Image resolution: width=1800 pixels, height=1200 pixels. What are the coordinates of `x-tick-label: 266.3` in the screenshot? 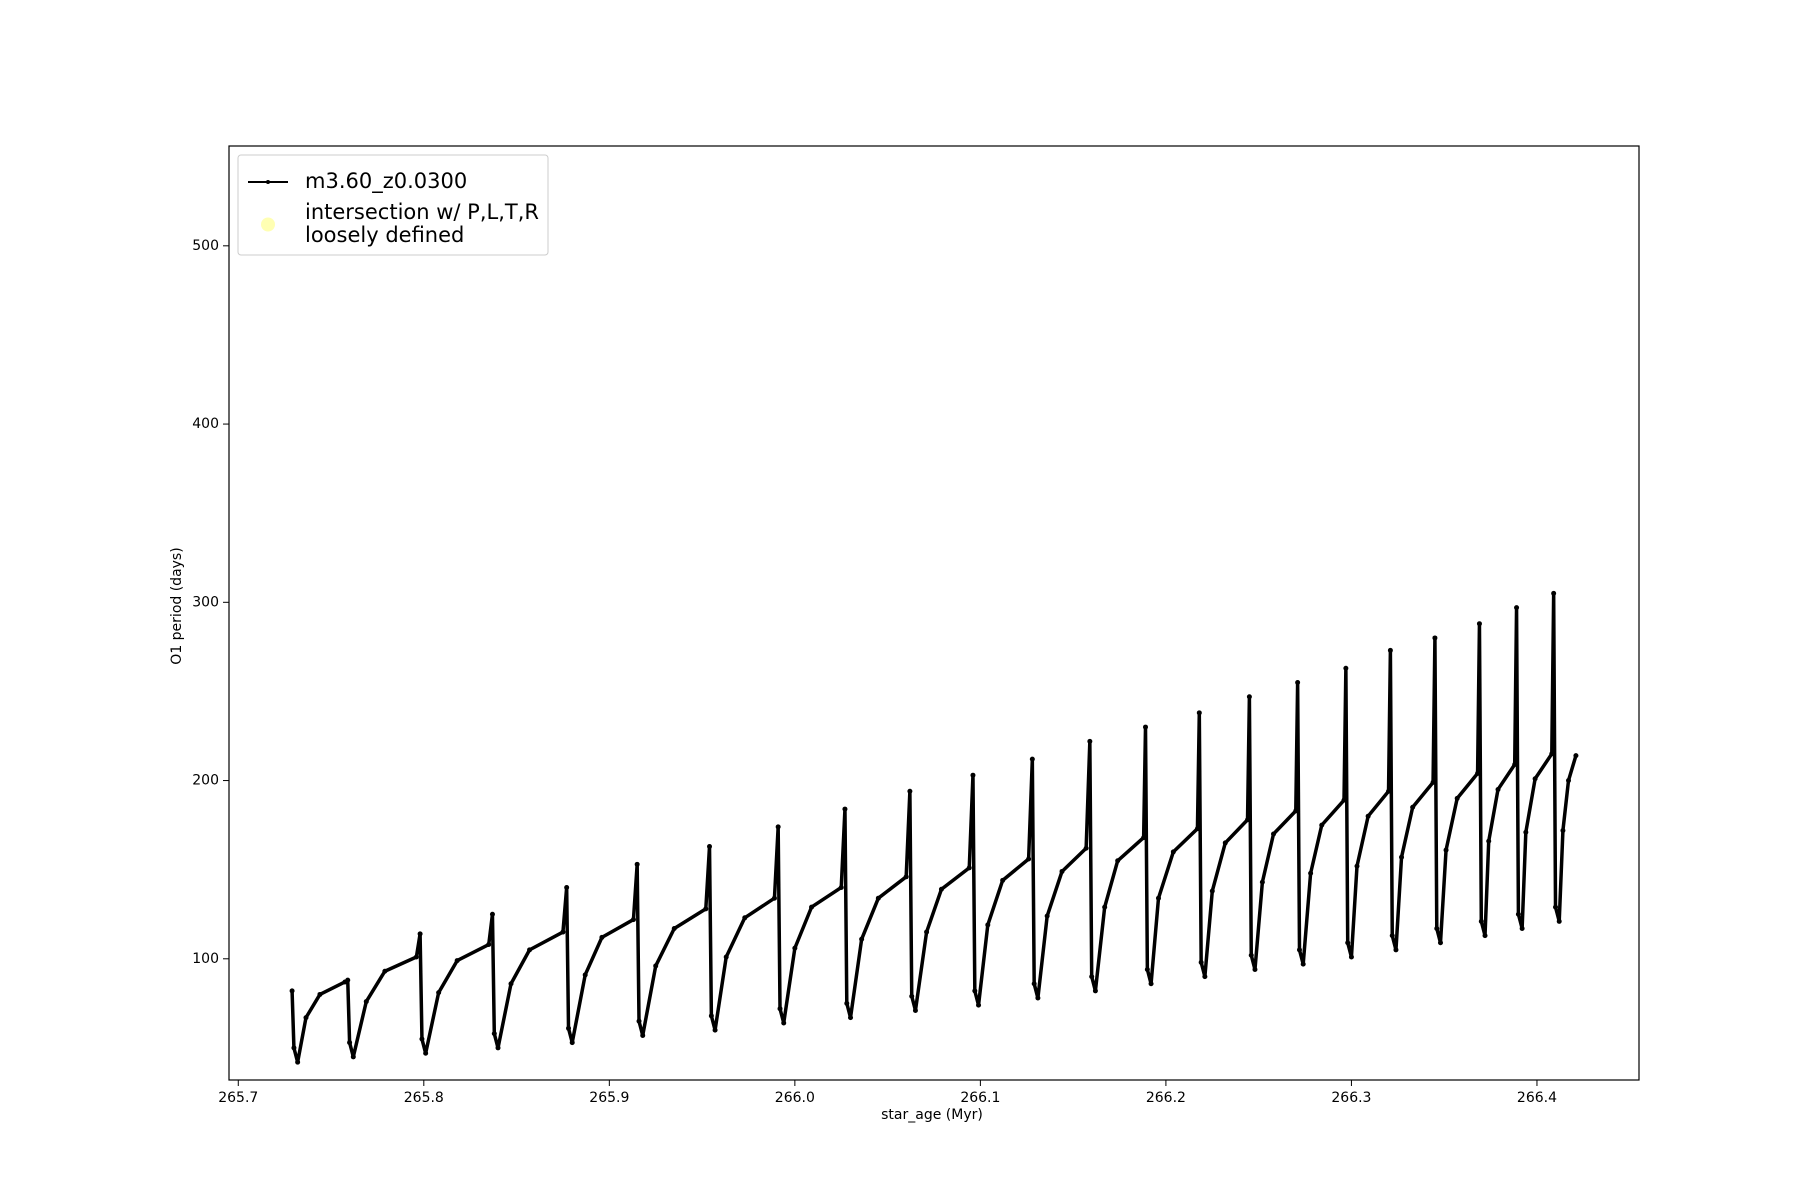 It's located at (1351, 1098).